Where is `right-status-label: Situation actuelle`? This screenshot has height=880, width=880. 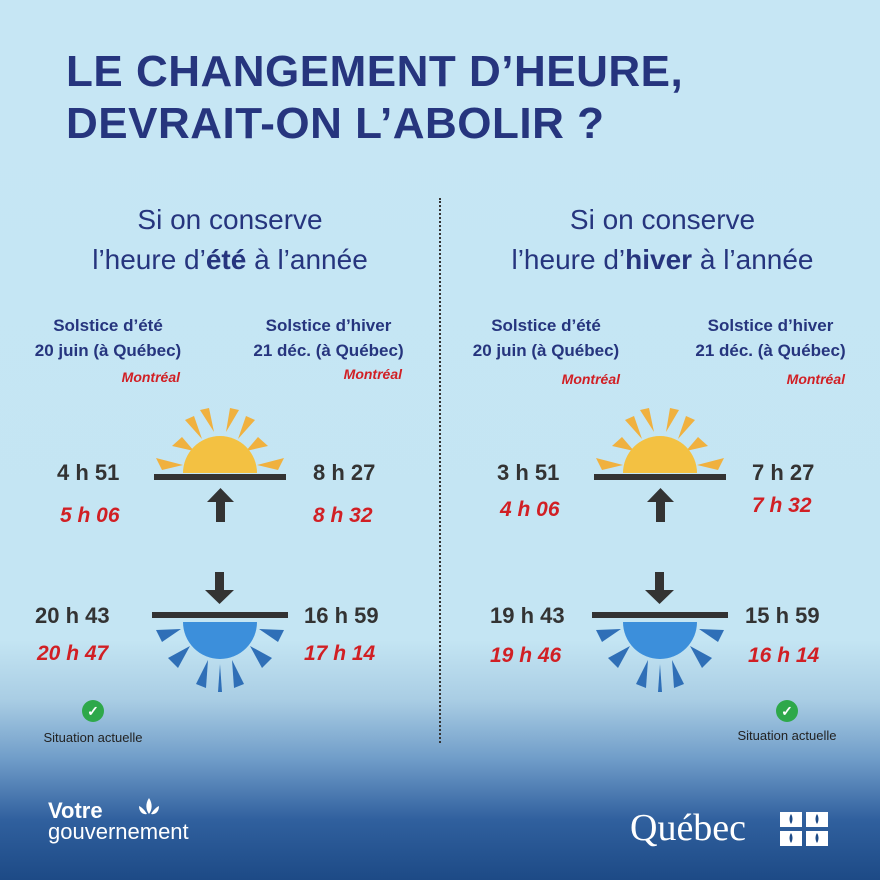
right-status-label: Situation actuelle is located at coordinates (787, 735).